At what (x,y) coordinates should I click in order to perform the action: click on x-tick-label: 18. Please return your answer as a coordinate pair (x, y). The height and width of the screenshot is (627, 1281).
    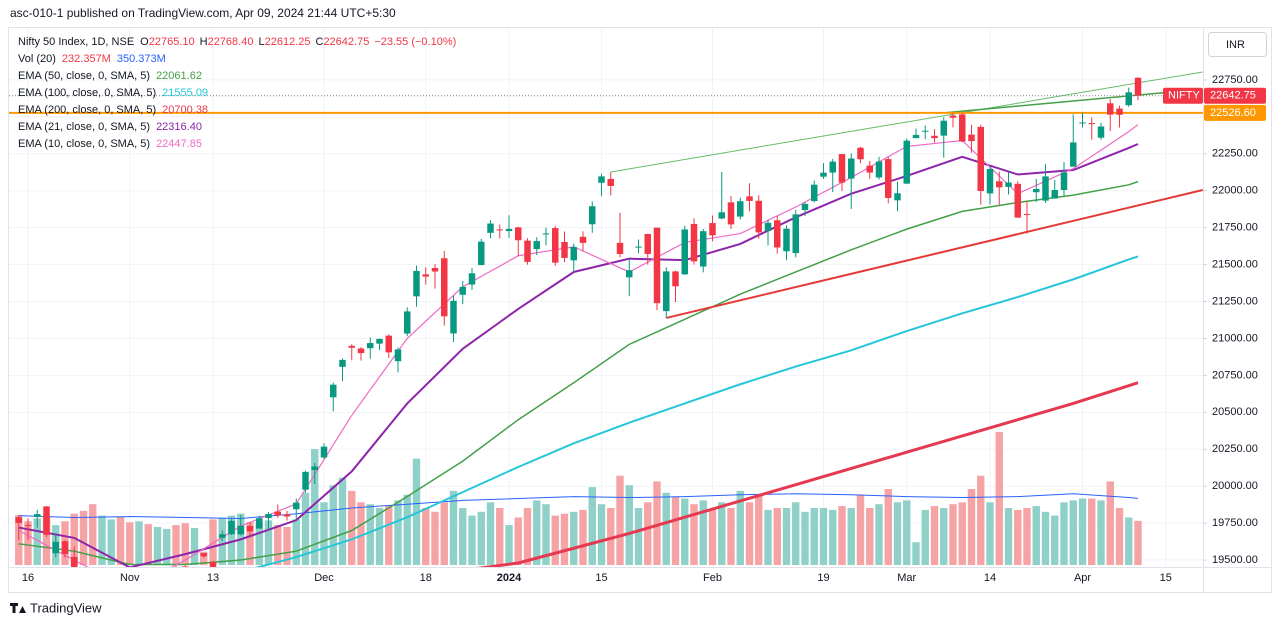
    Looking at the image, I should click on (426, 578).